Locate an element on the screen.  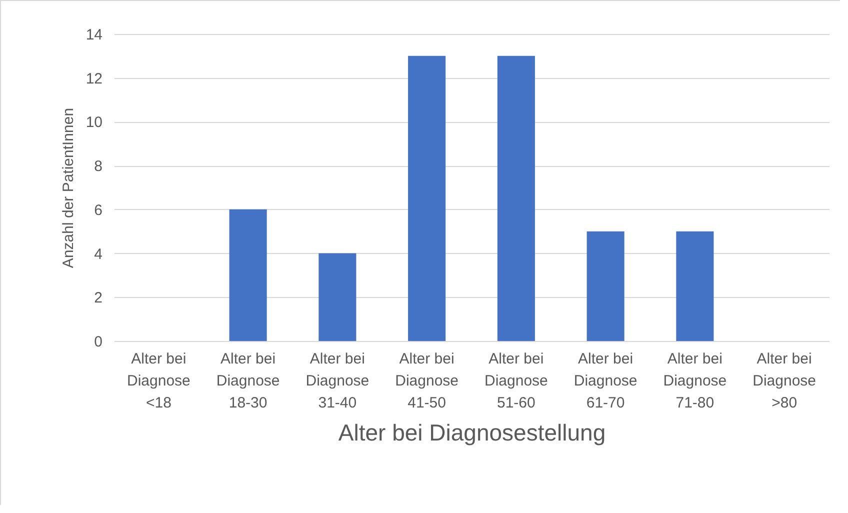
x-tick-label: Alter bei Diagnose 18-30 is located at coordinates (248, 381).